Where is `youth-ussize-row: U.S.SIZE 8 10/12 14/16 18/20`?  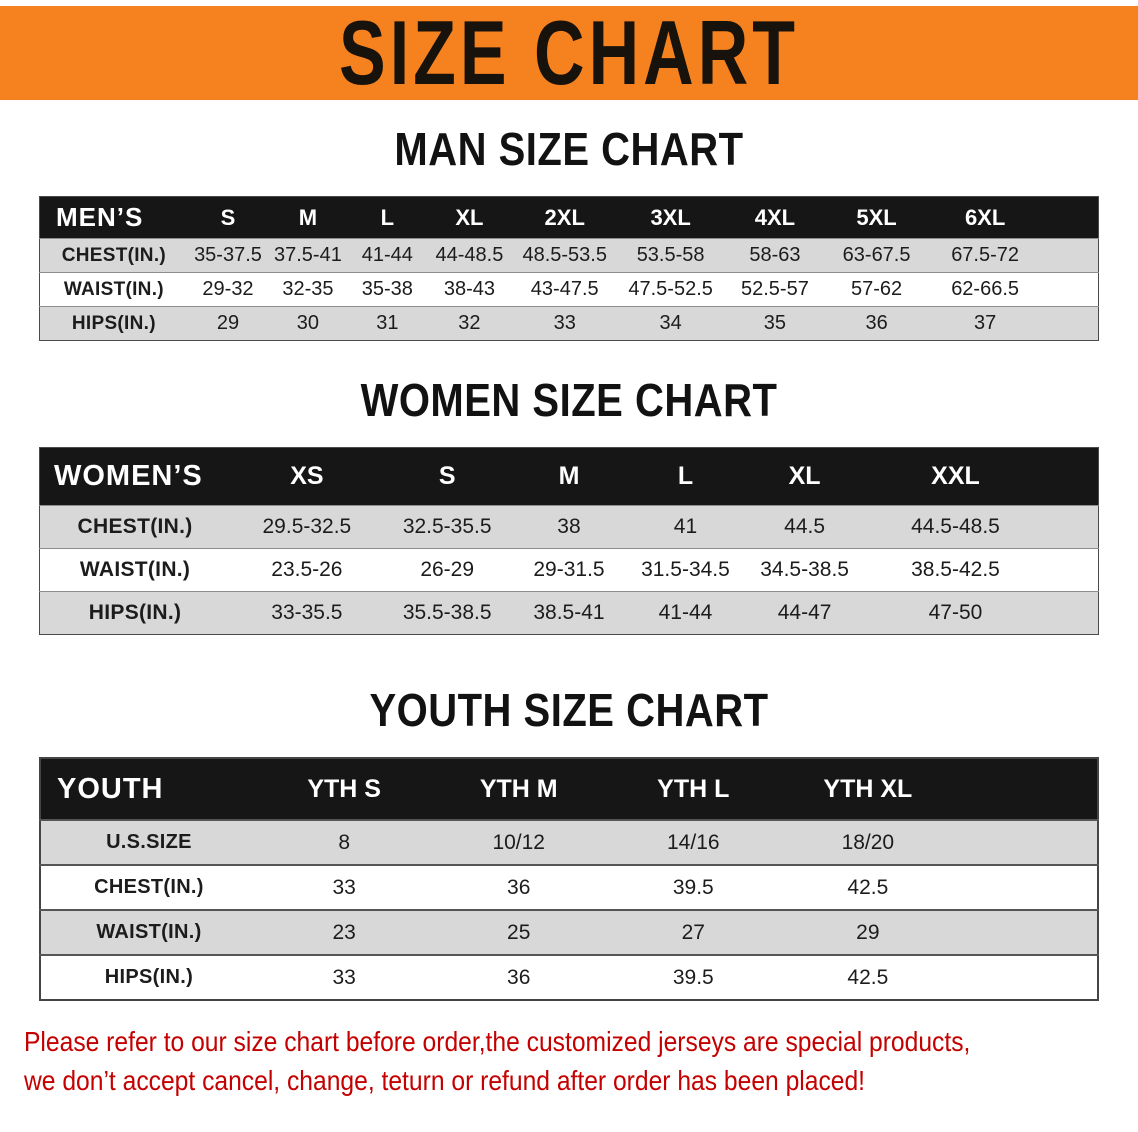
youth-ussize-row: U.S.SIZE 8 10/12 14/16 18/20 is located at coordinates (569, 842).